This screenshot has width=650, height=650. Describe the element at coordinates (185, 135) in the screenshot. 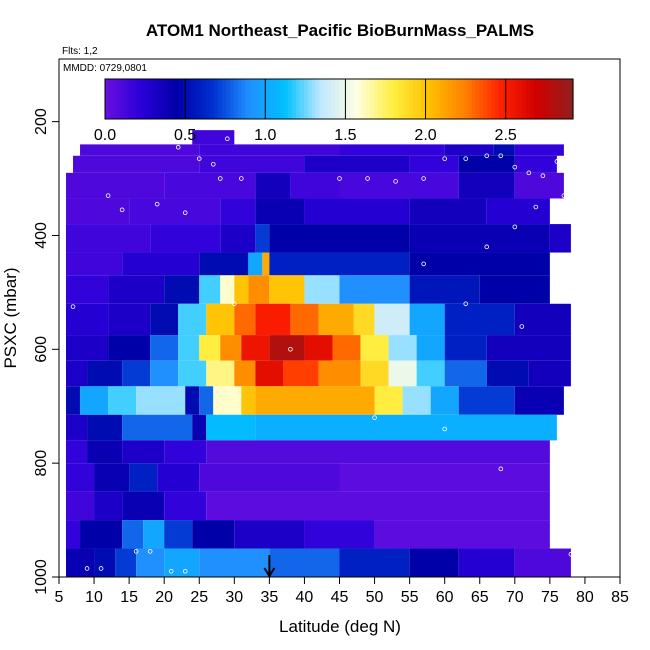

I see `colorbar-tick-label: 0.5` at that location.